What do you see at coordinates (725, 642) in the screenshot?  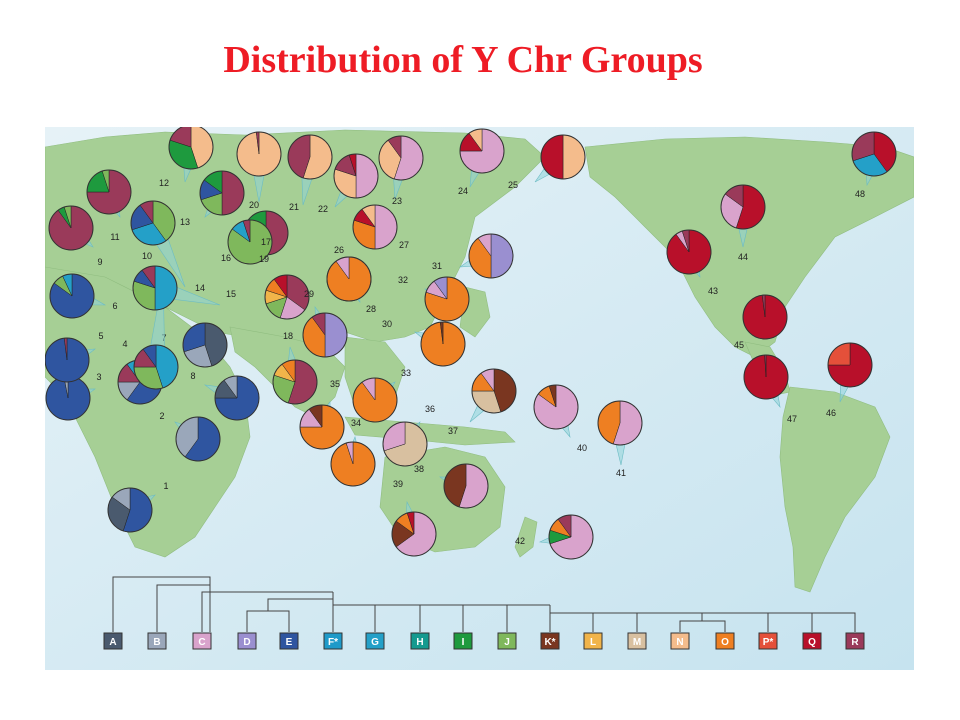 I see `legend-label: O` at bounding box center [725, 642].